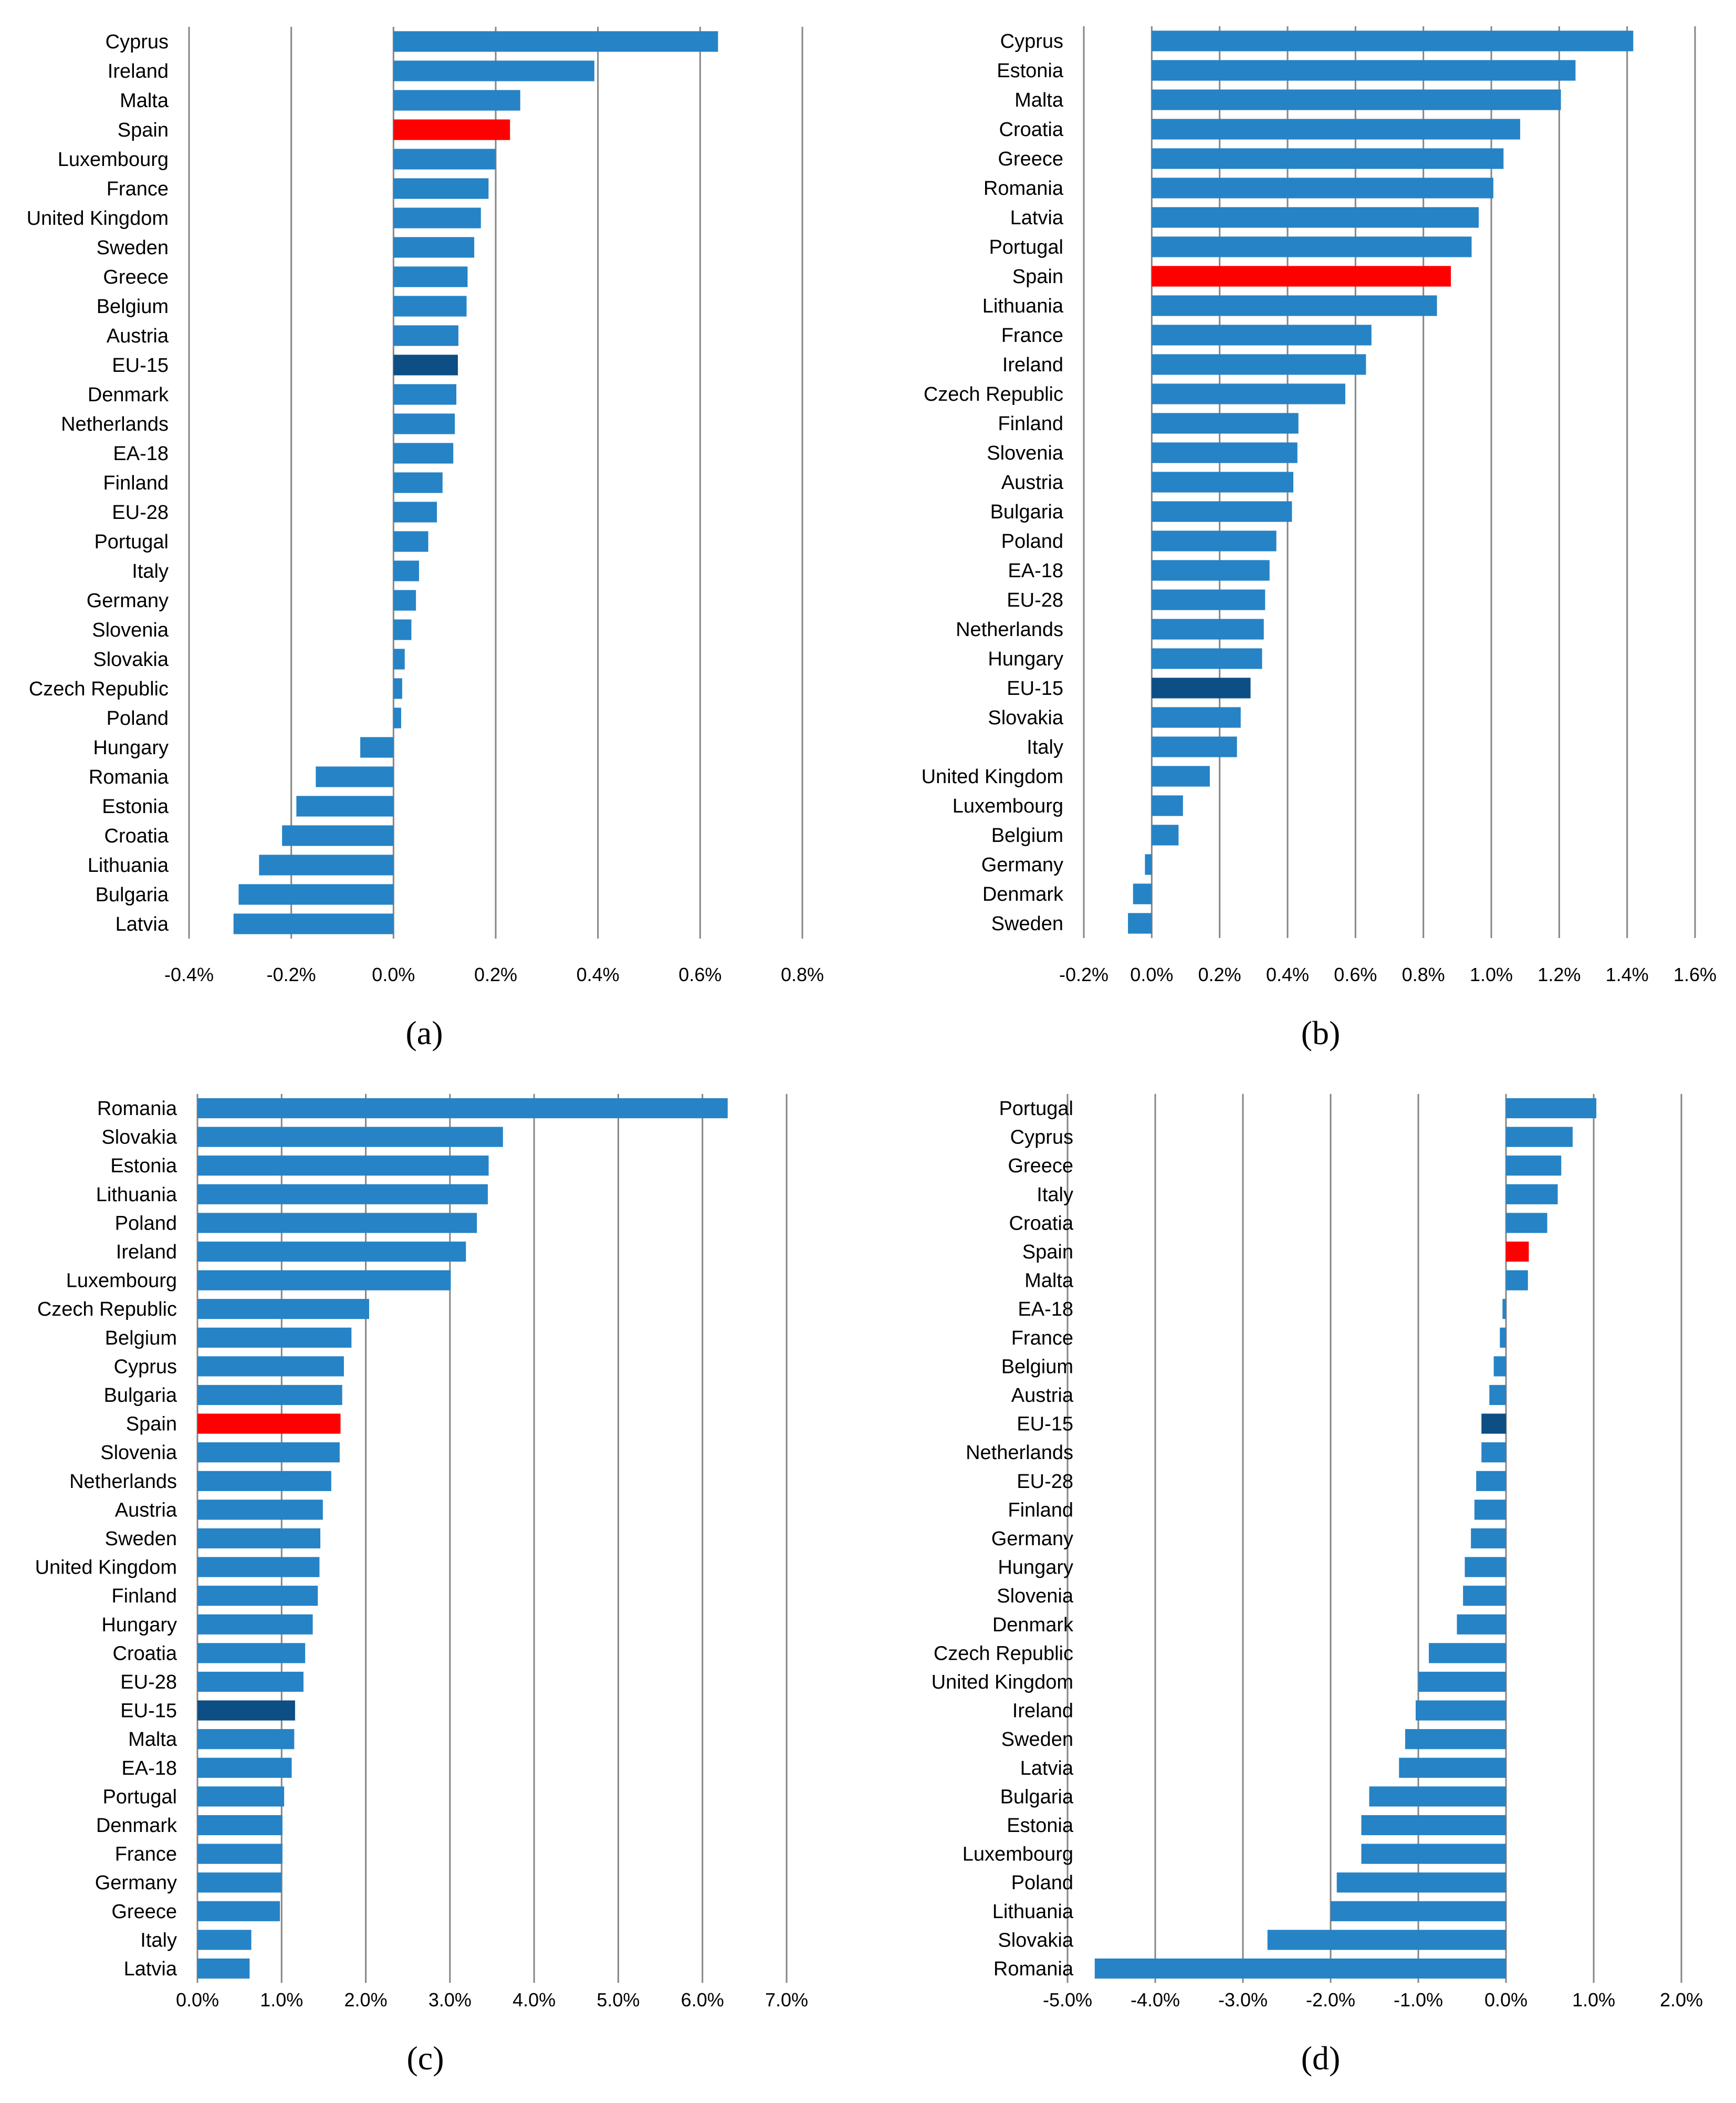 The width and height of the screenshot is (1736, 2103). Describe the element at coordinates (366, 2000) in the screenshot. I see `tick-label: 2.0%` at that location.